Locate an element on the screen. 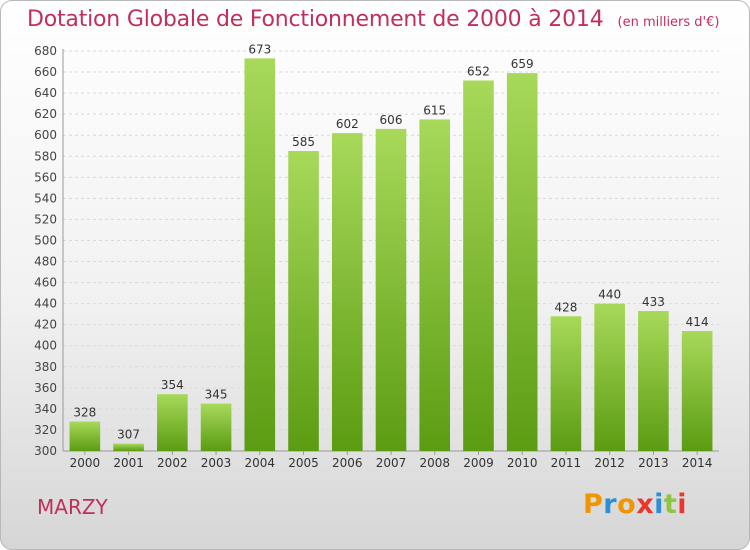  y-tick-label: 620 is located at coordinates (45, 114).